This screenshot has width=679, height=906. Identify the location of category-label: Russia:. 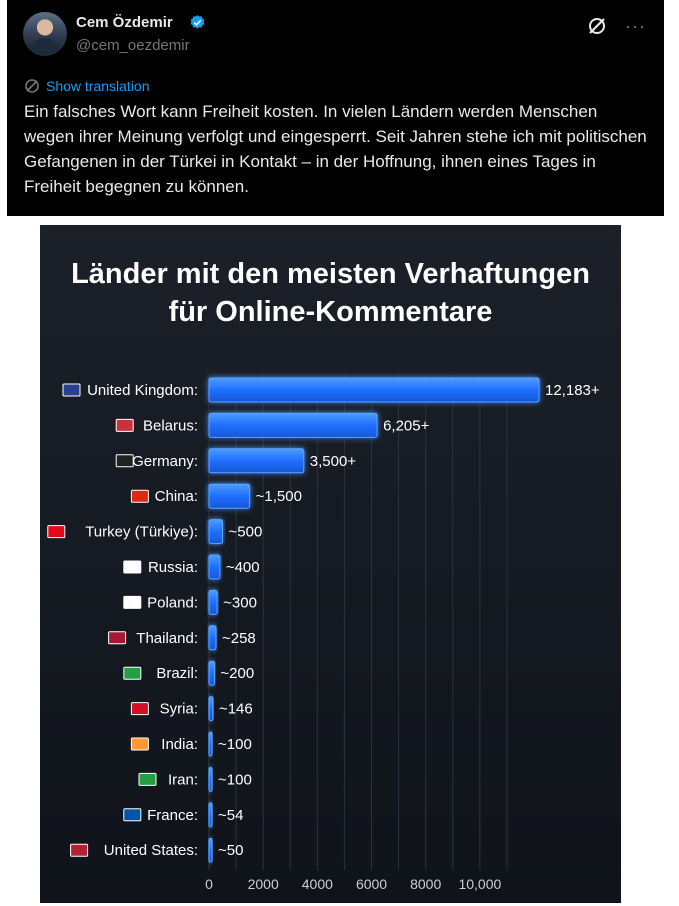
(173, 567).